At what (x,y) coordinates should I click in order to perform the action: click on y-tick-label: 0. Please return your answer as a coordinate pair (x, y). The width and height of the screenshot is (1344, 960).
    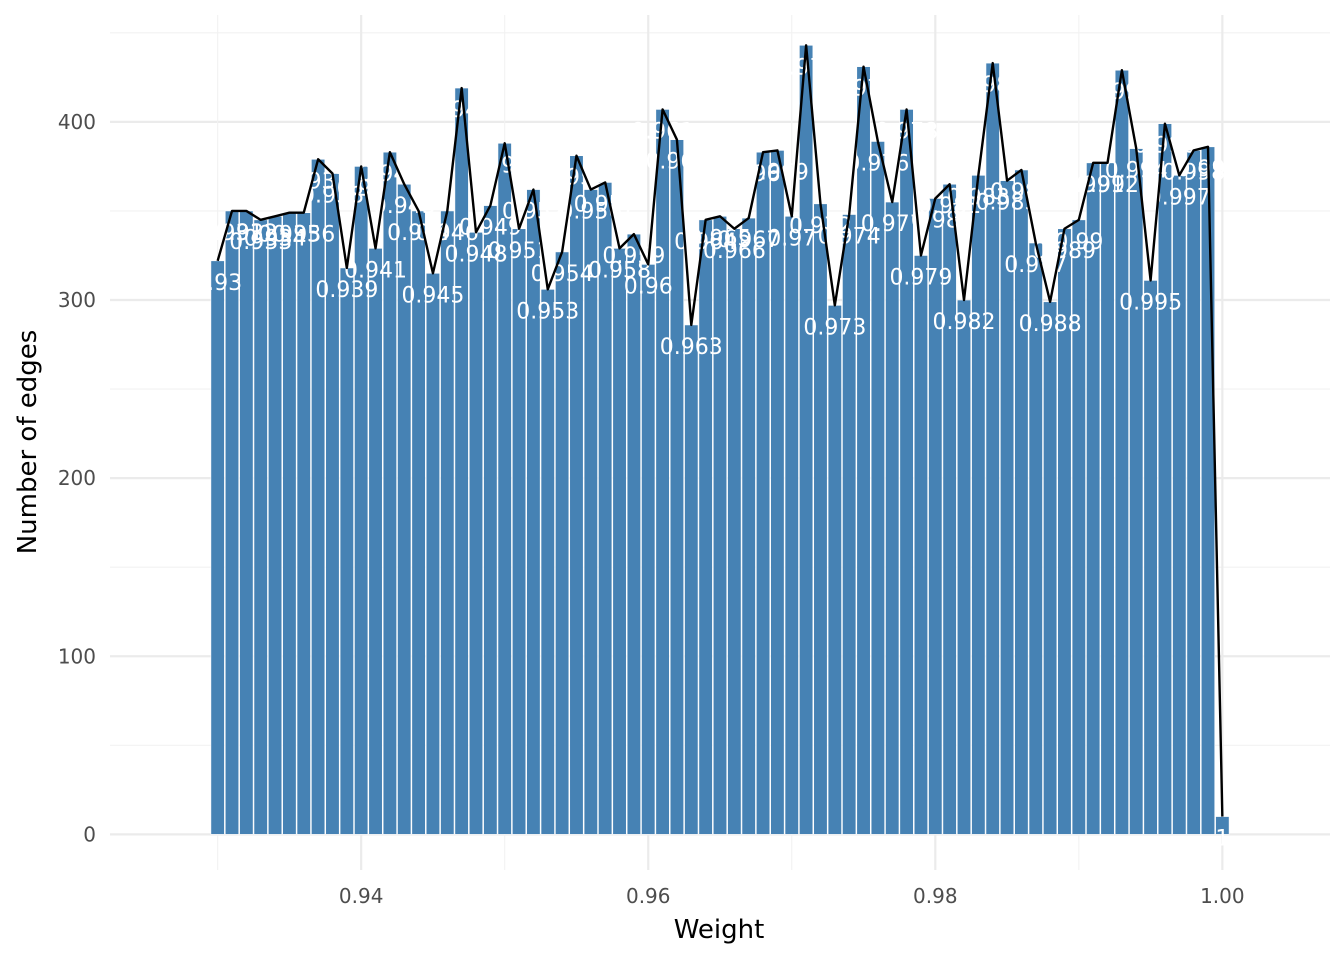
    Looking at the image, I should click on (89, 834).